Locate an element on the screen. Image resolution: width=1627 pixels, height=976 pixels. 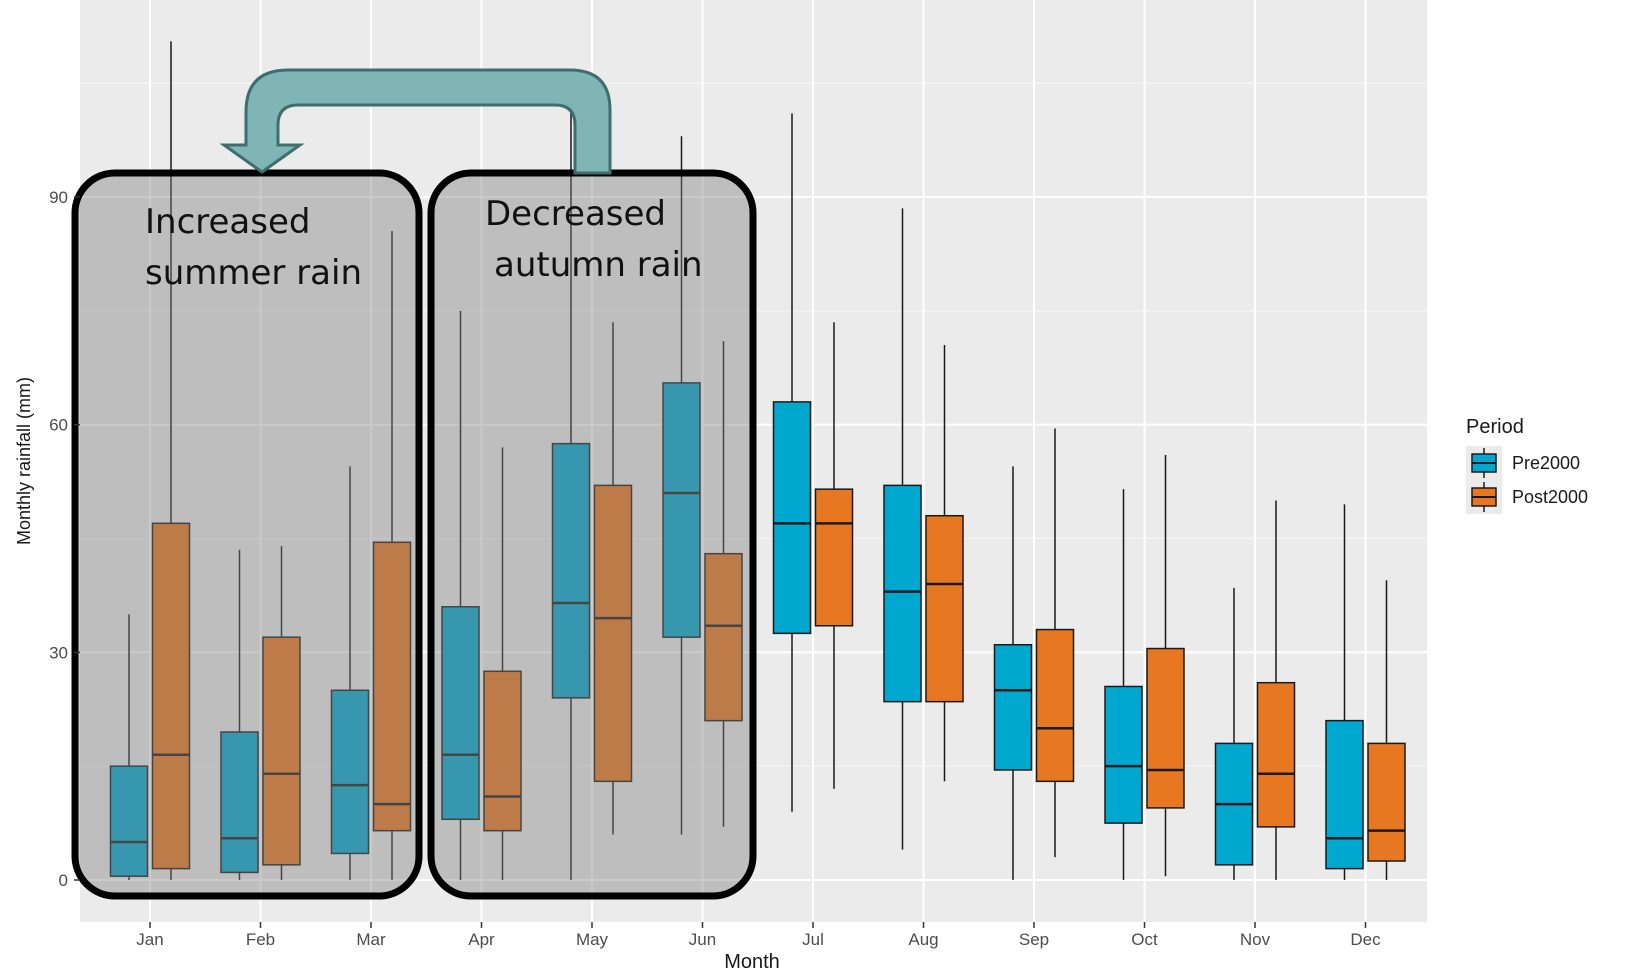
x-axis-title: Month is located at coordinates (752, 962).